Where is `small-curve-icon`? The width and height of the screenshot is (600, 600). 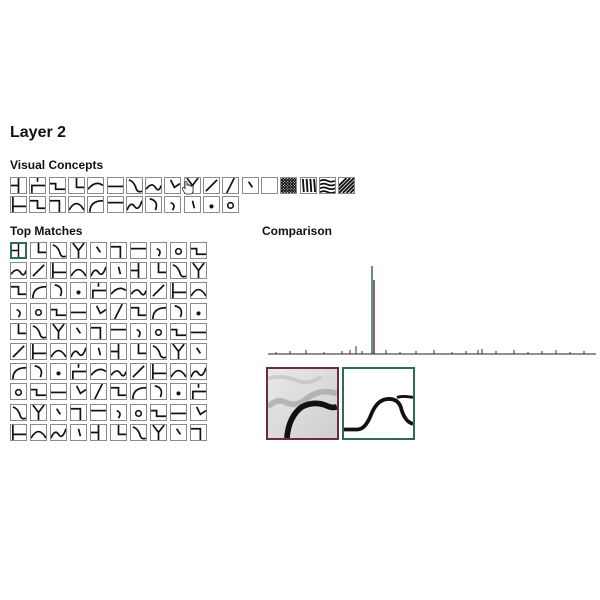
small-curve-icon is located at coordinates (173, 204).